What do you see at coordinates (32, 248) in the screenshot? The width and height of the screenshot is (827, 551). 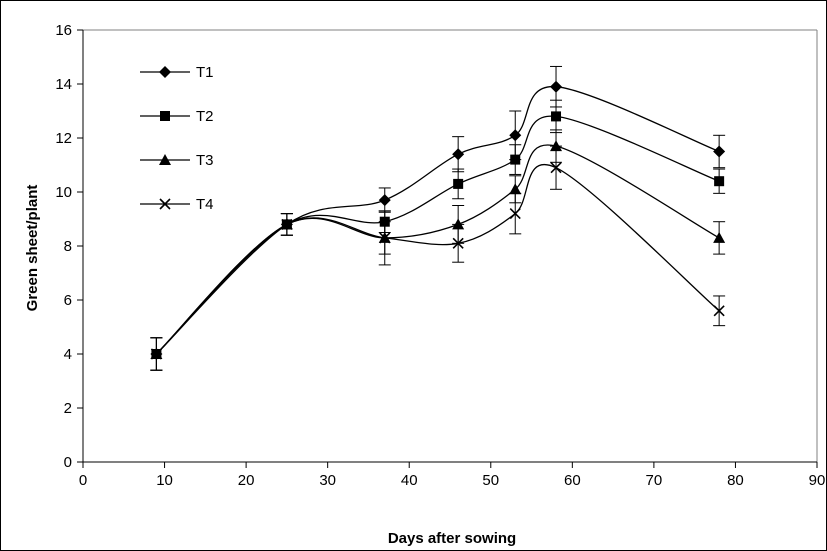 I see `y-axis-title: Green sheet/plant` at bounding box center [32, 248].